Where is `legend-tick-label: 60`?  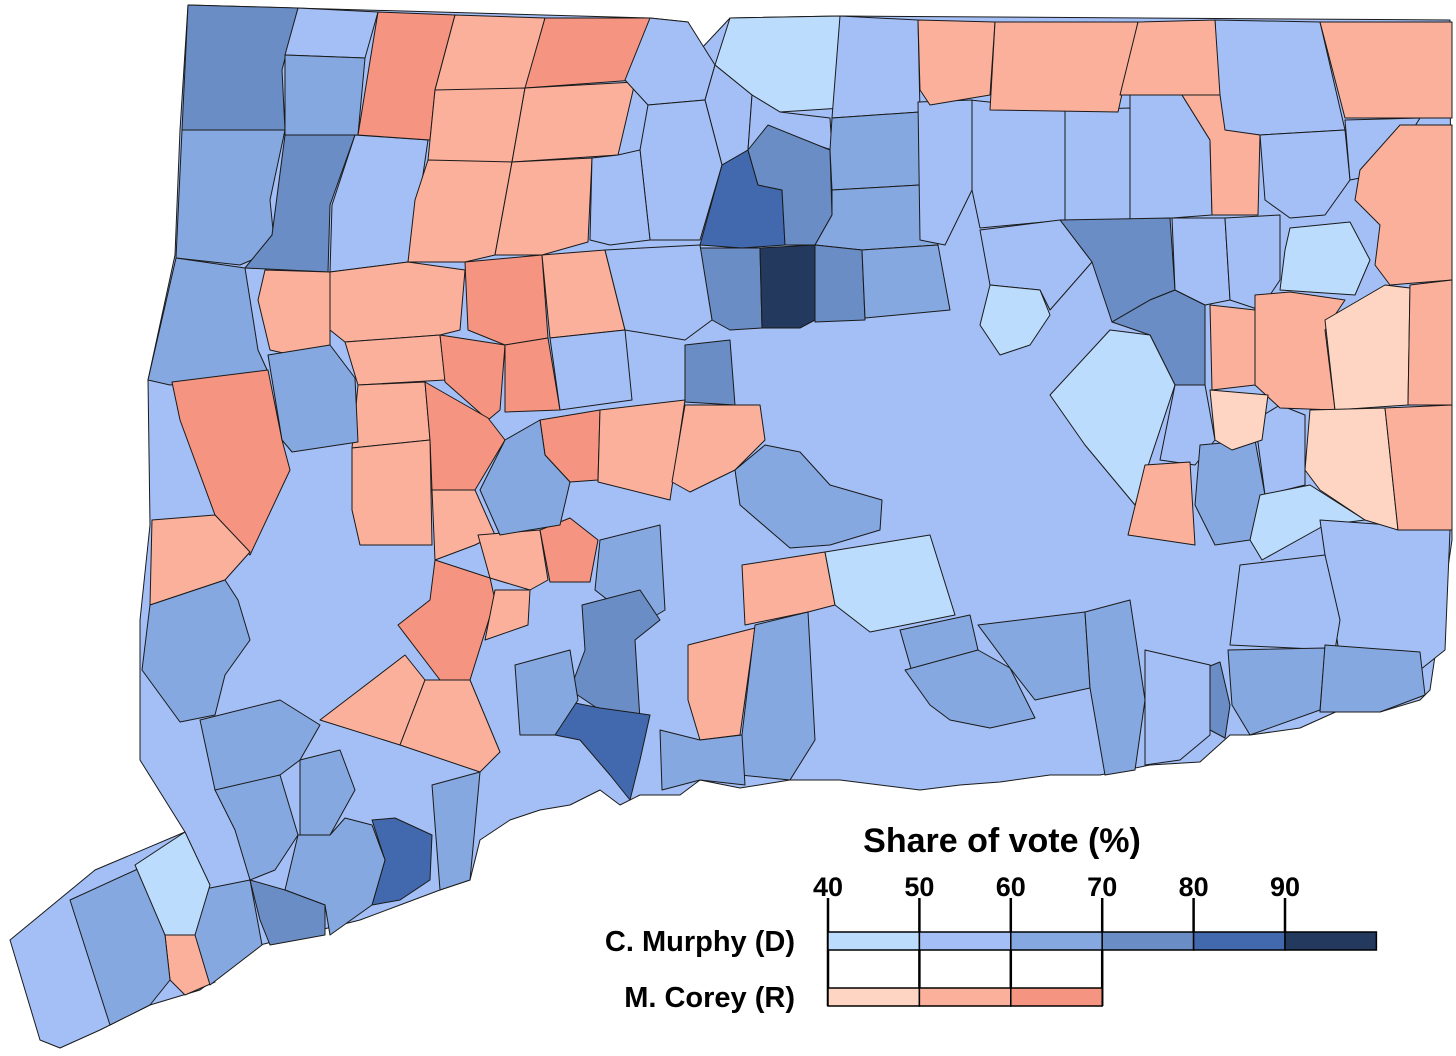 legend-tick-label: 60 is located at coordinates (1011, 887).